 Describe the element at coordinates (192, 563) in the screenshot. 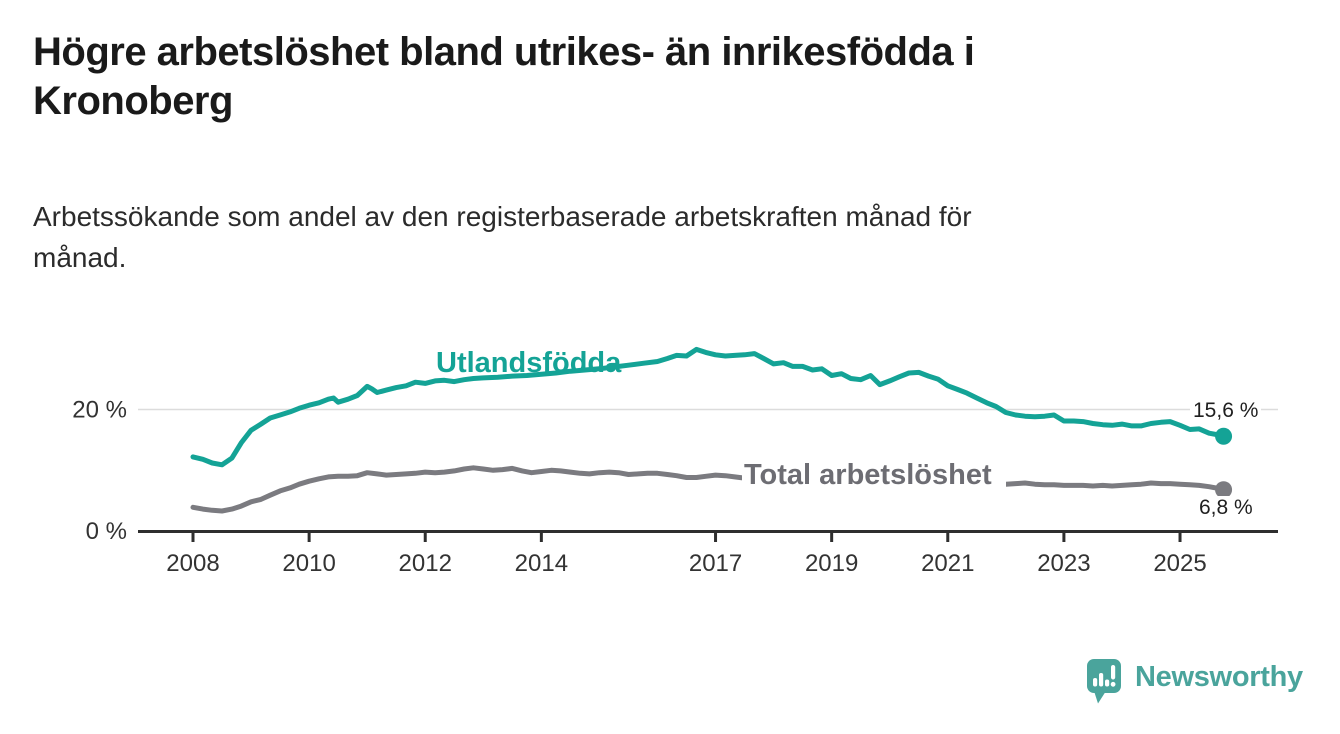

I see `x-tick-label-2008: 2008` at that location.